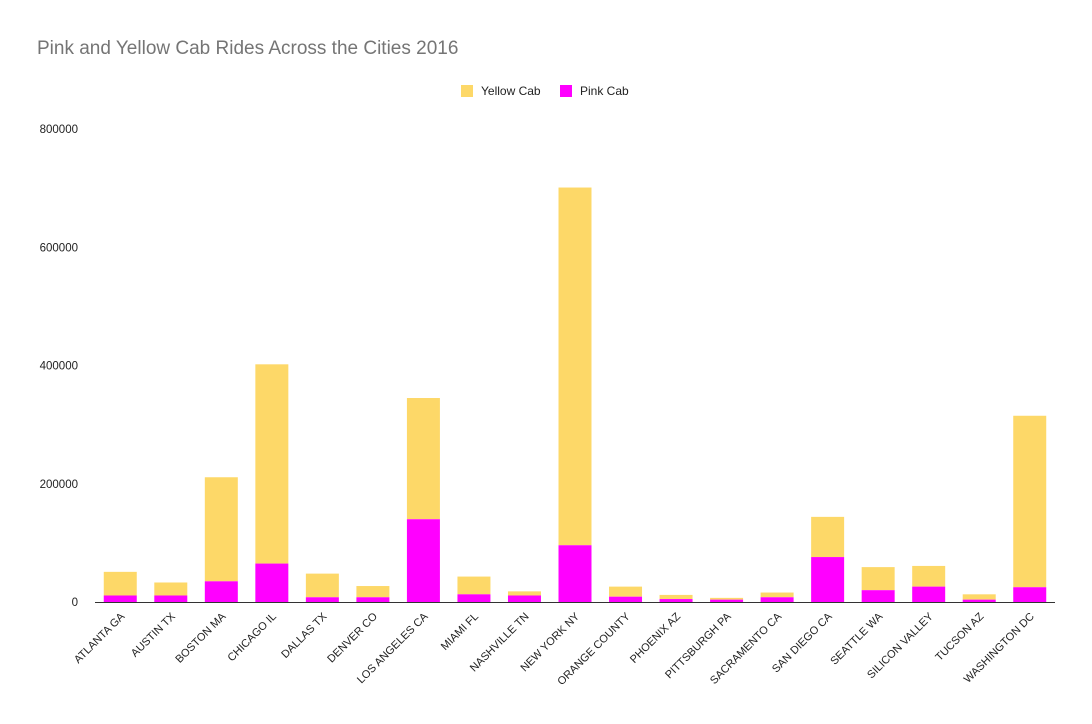  Describe the element at coordinates (524, 598) in the screenshot. I see `bar-pink-cab-nashville-tn` at that location.